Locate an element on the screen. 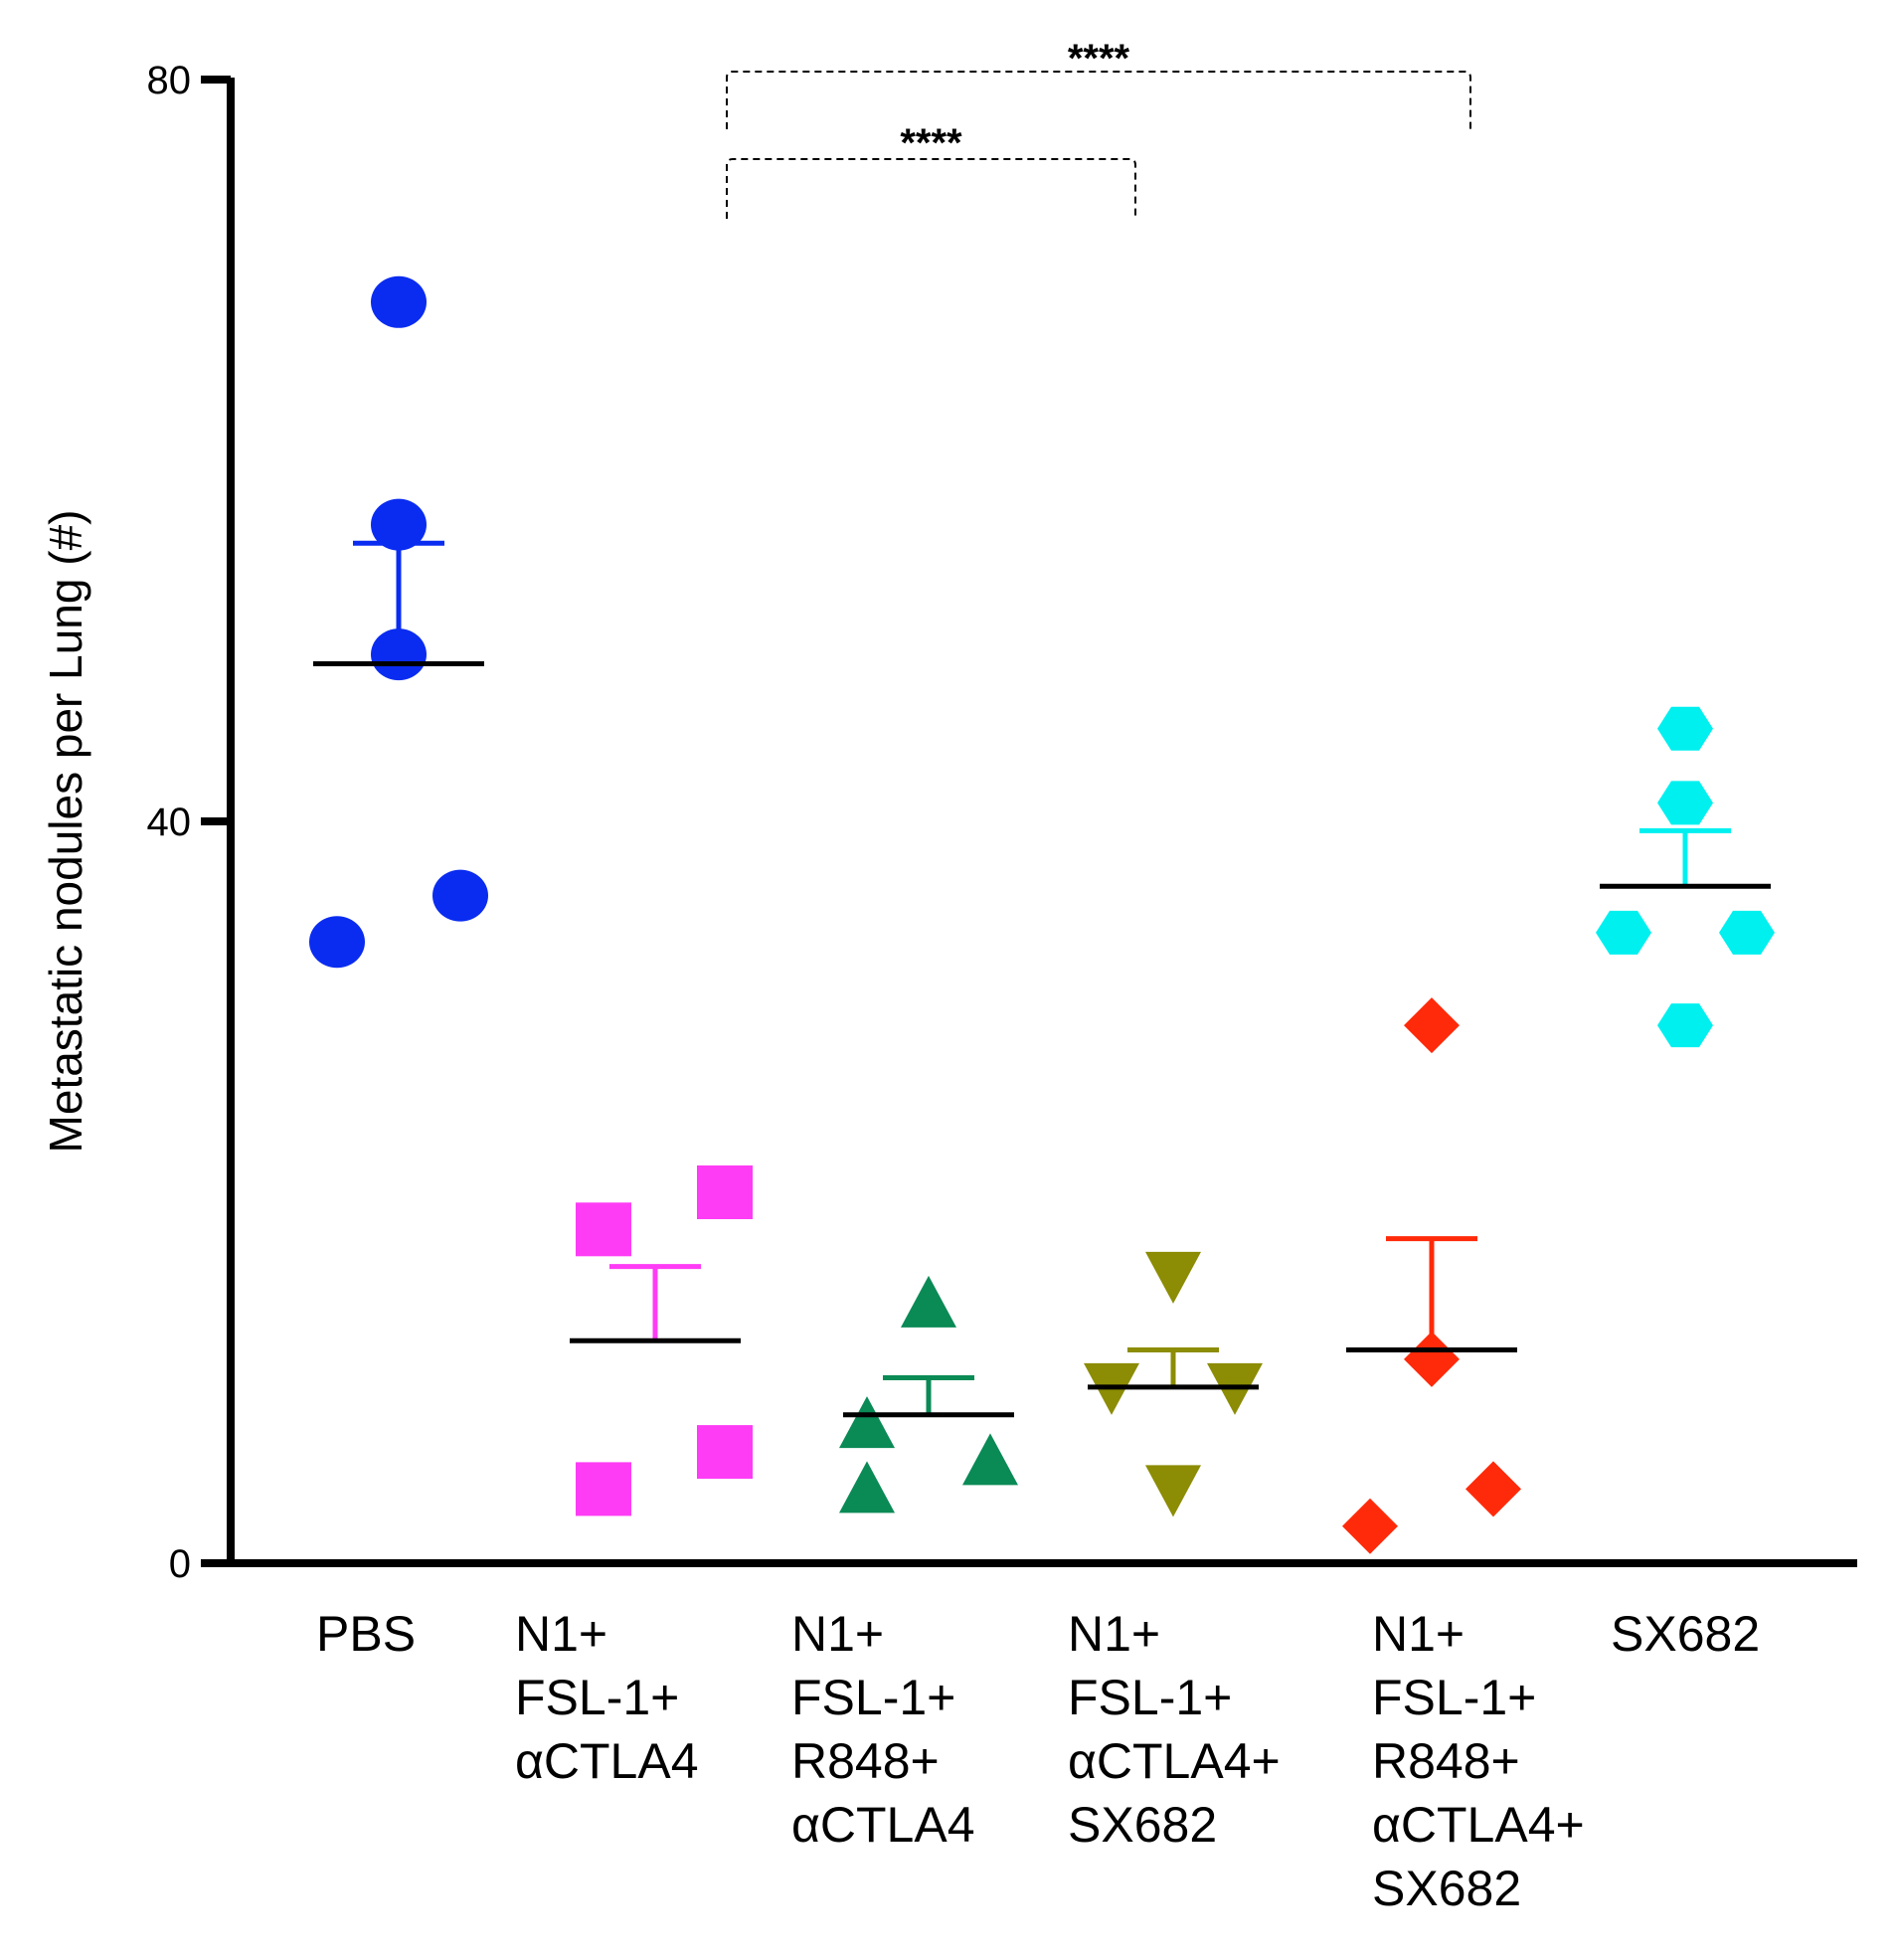  category-label: SX682 is located at coordinates (1685, 1634).